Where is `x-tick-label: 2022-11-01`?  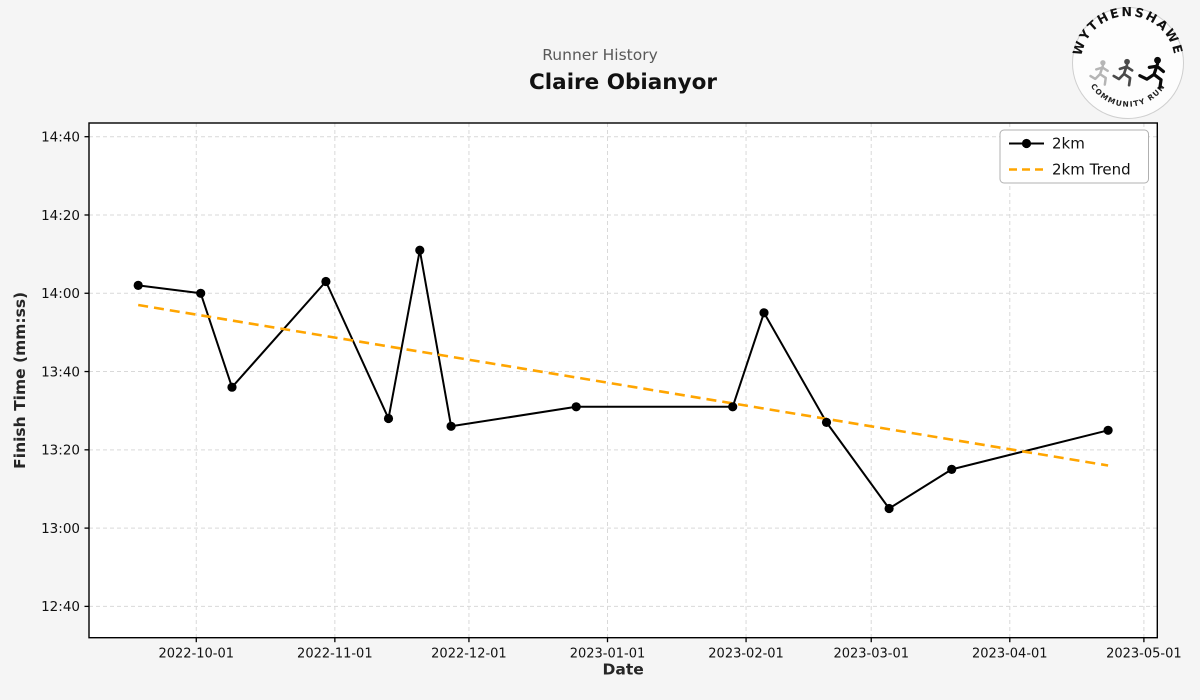 x-tick-label: 2022-11-01 is located at coordinates (335, 654).